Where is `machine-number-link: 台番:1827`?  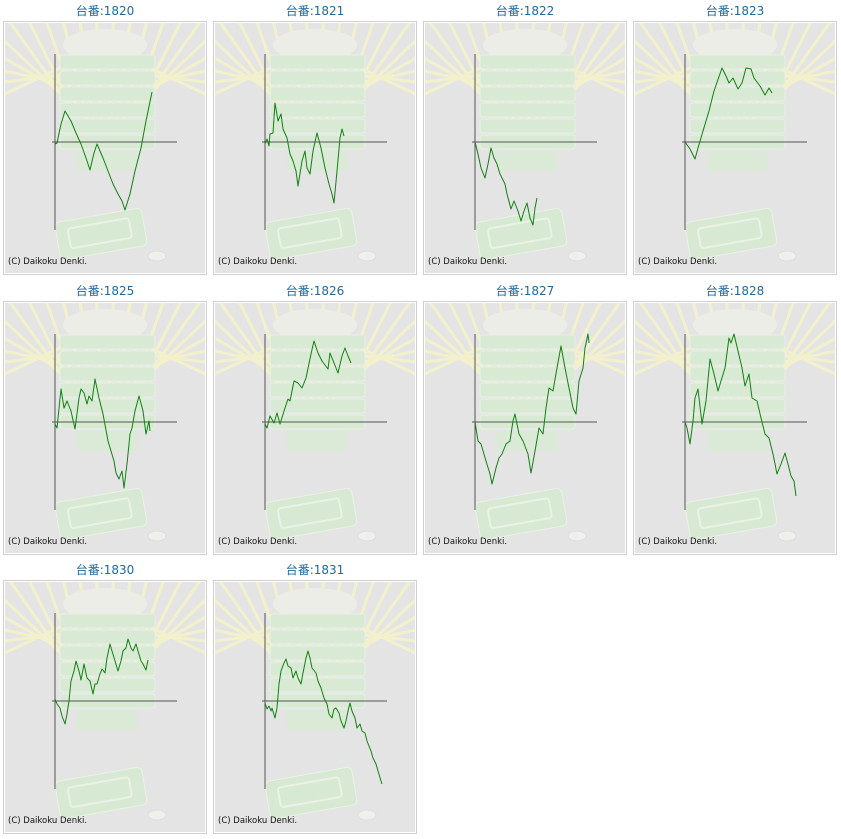
machine-number-link: 台番:1827 is located at coordinates (525, 291).